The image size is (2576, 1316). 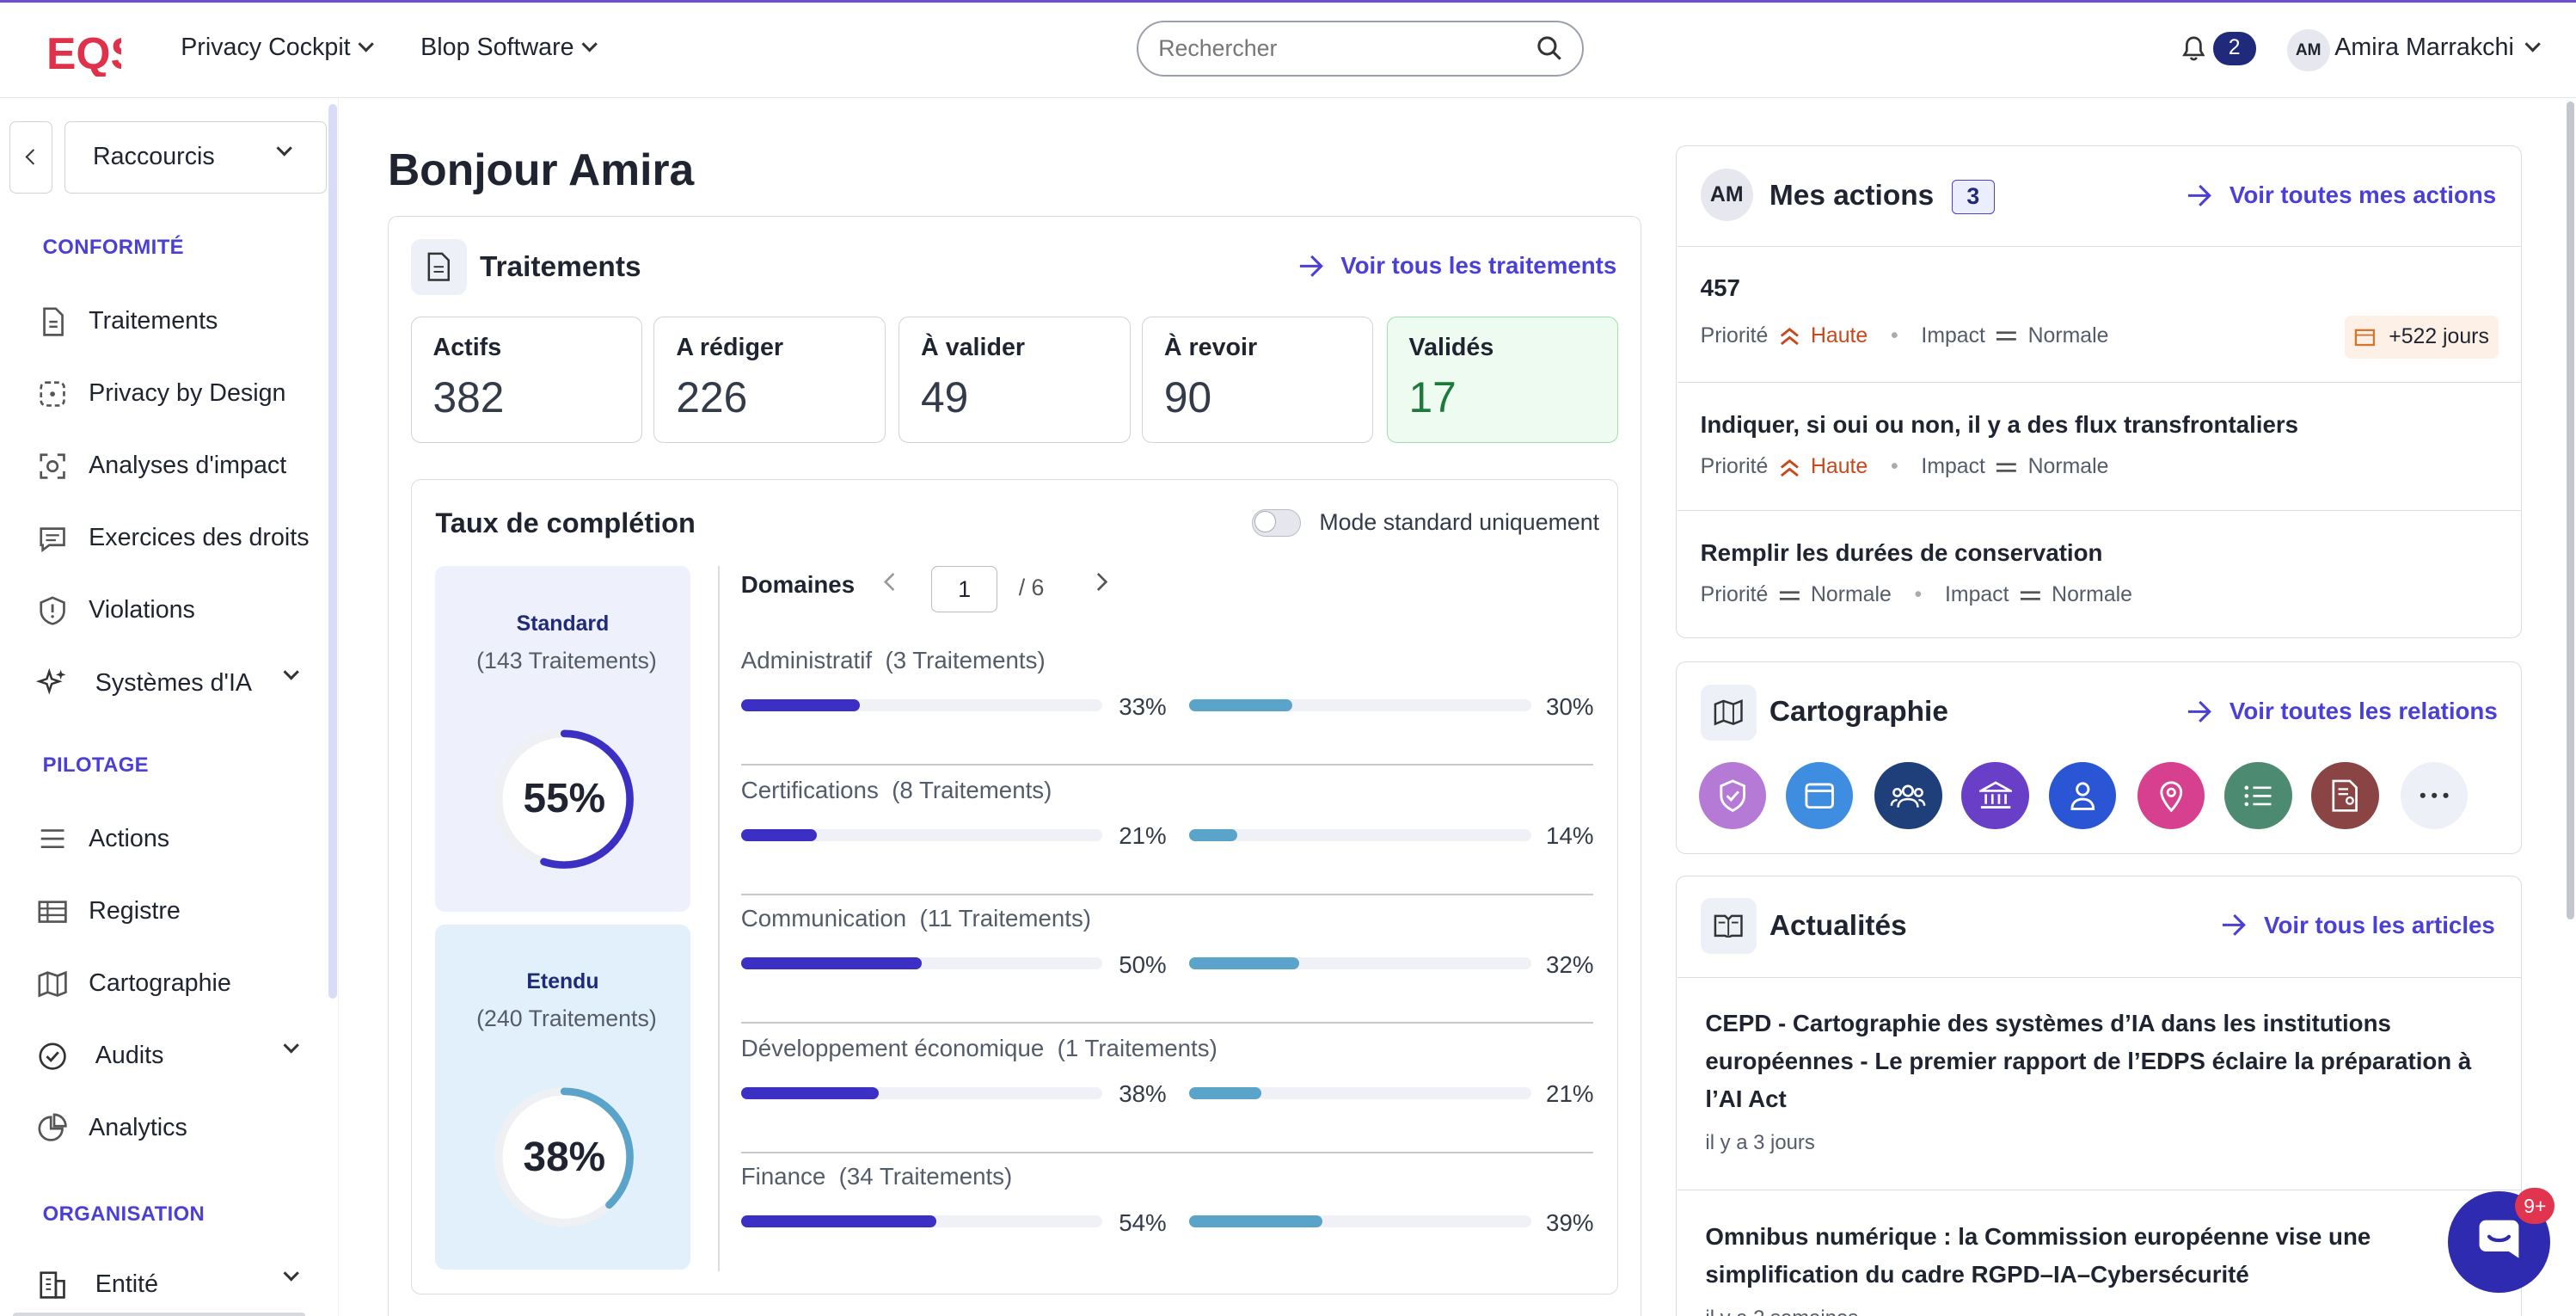 I want to click on traitements-title: Traitements, so click(x=560, y=266).